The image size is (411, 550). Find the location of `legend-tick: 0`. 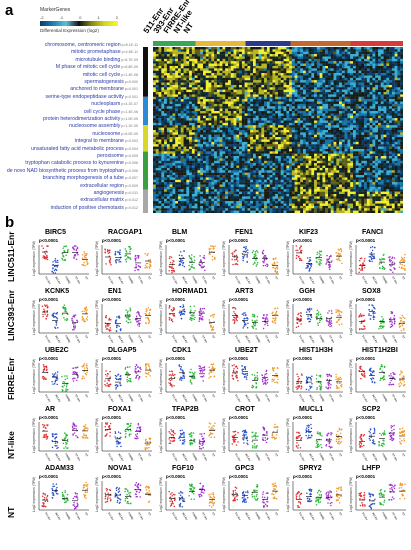

legend-tick: 0 is located at coordinates (80, 17).